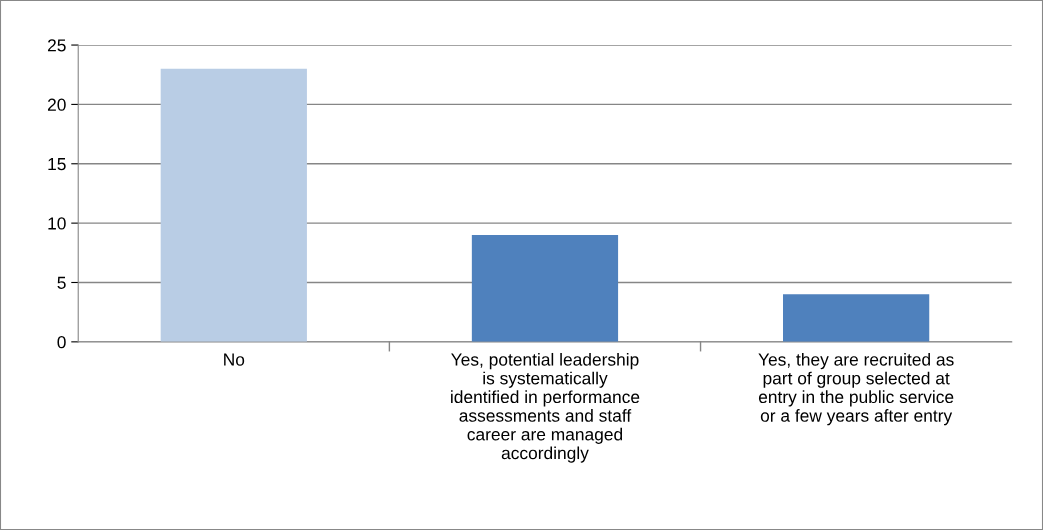 The height and width of the screenshot is (530, 1043). Describe the element at coordinates (856, 389) in the screenshot. I see `x-tick-label: Yes, they are recruited as part of group selected at entry in the public service or a few years after entry` at that location.